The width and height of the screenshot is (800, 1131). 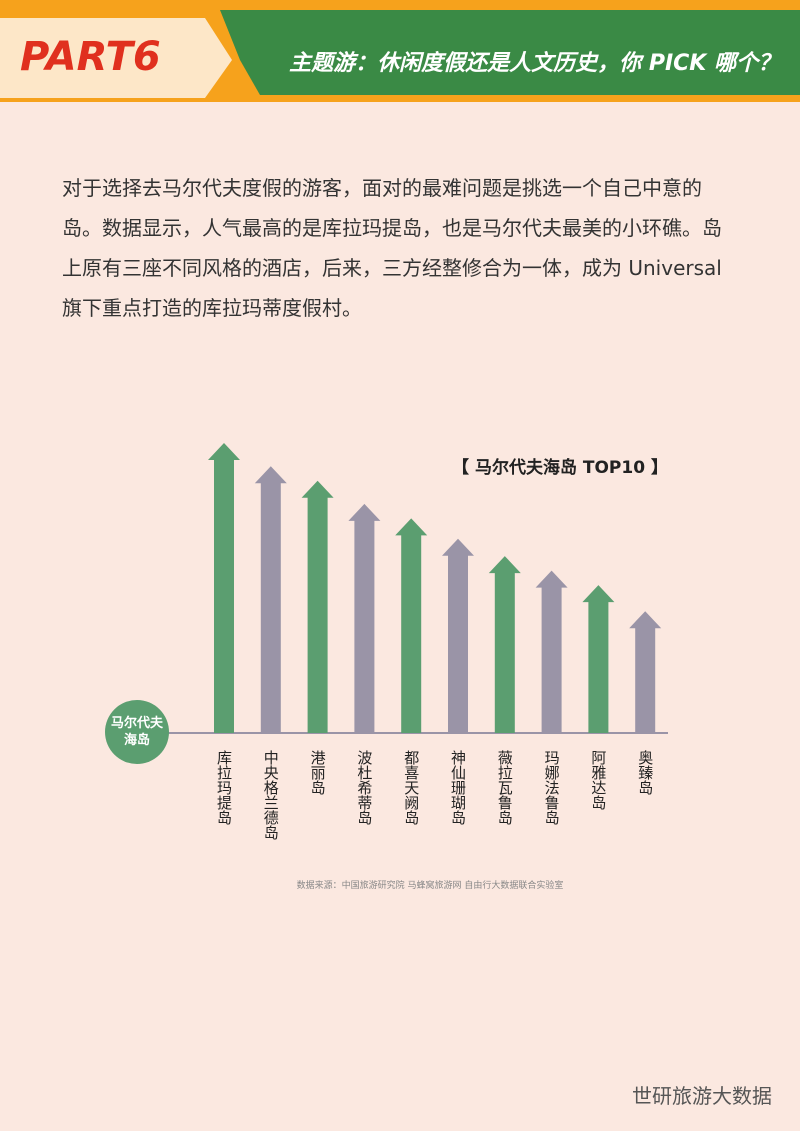 What do you see at coordinates (552, 787) in the screenshot?
I see `x-tick-label: 玛娜法鲁岛` at bounding box center [552, 787].